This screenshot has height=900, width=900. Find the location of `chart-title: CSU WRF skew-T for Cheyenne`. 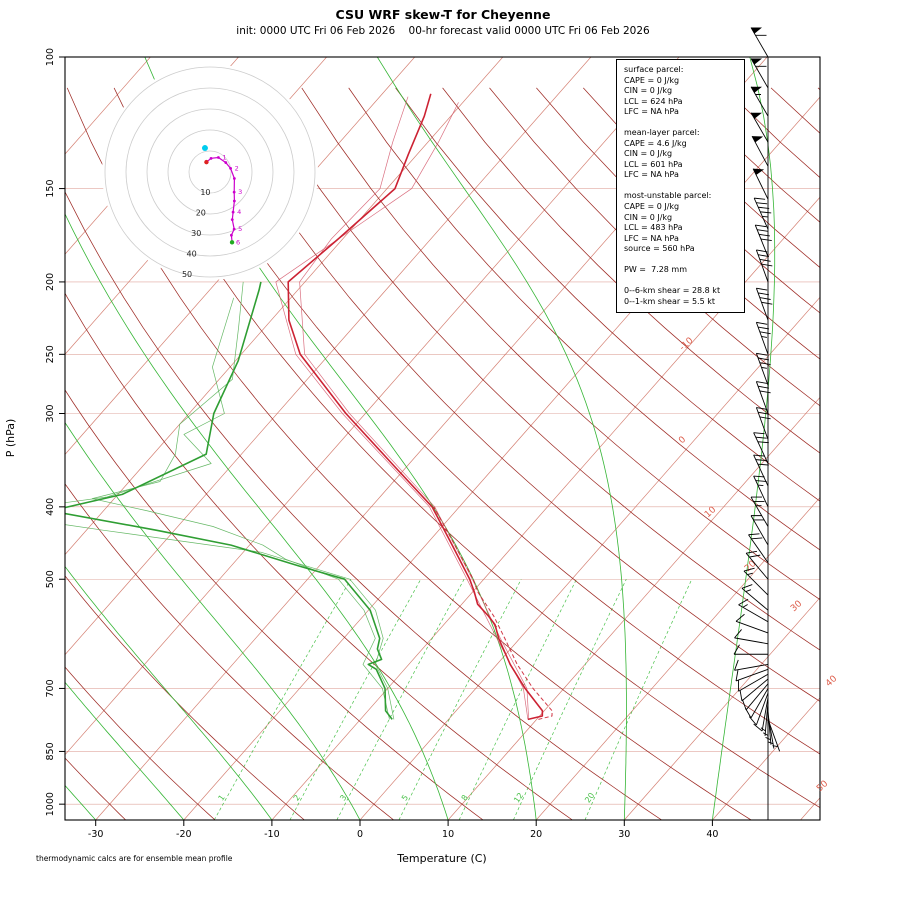

chart-title: CSU WRF skew-T for Cheyenne is located at coordinates (443, 14).